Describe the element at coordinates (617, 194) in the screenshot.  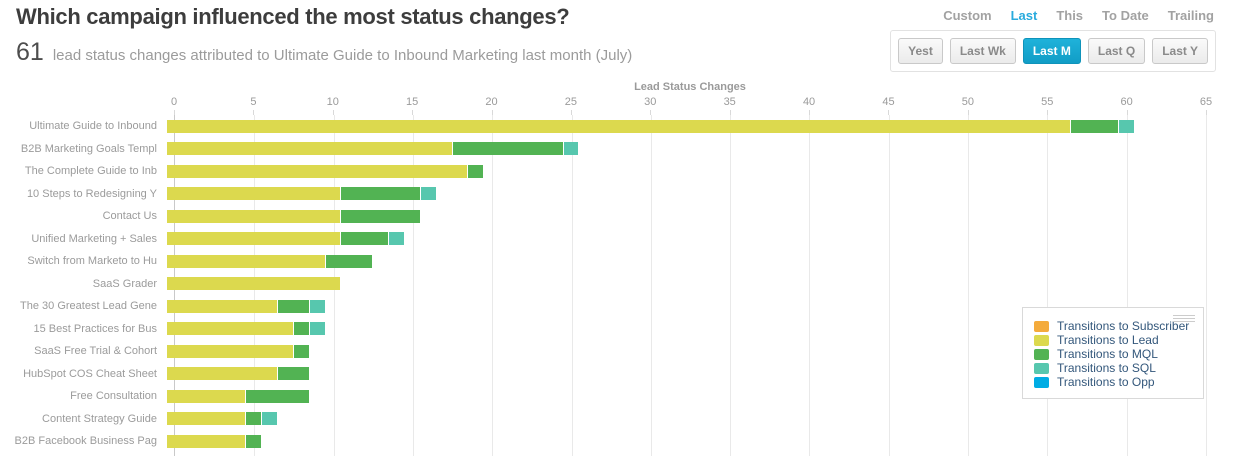
I see `chart-row: 10 Steps to Redesigning Y` at that location.